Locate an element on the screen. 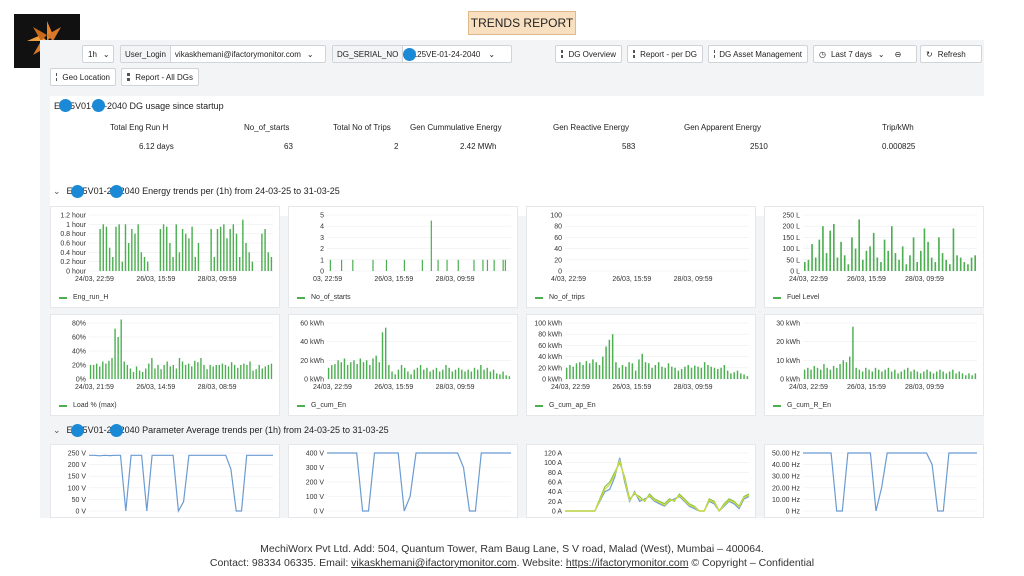  report-per-dg-link: Report - per DG is located at coordinates (665, 54).